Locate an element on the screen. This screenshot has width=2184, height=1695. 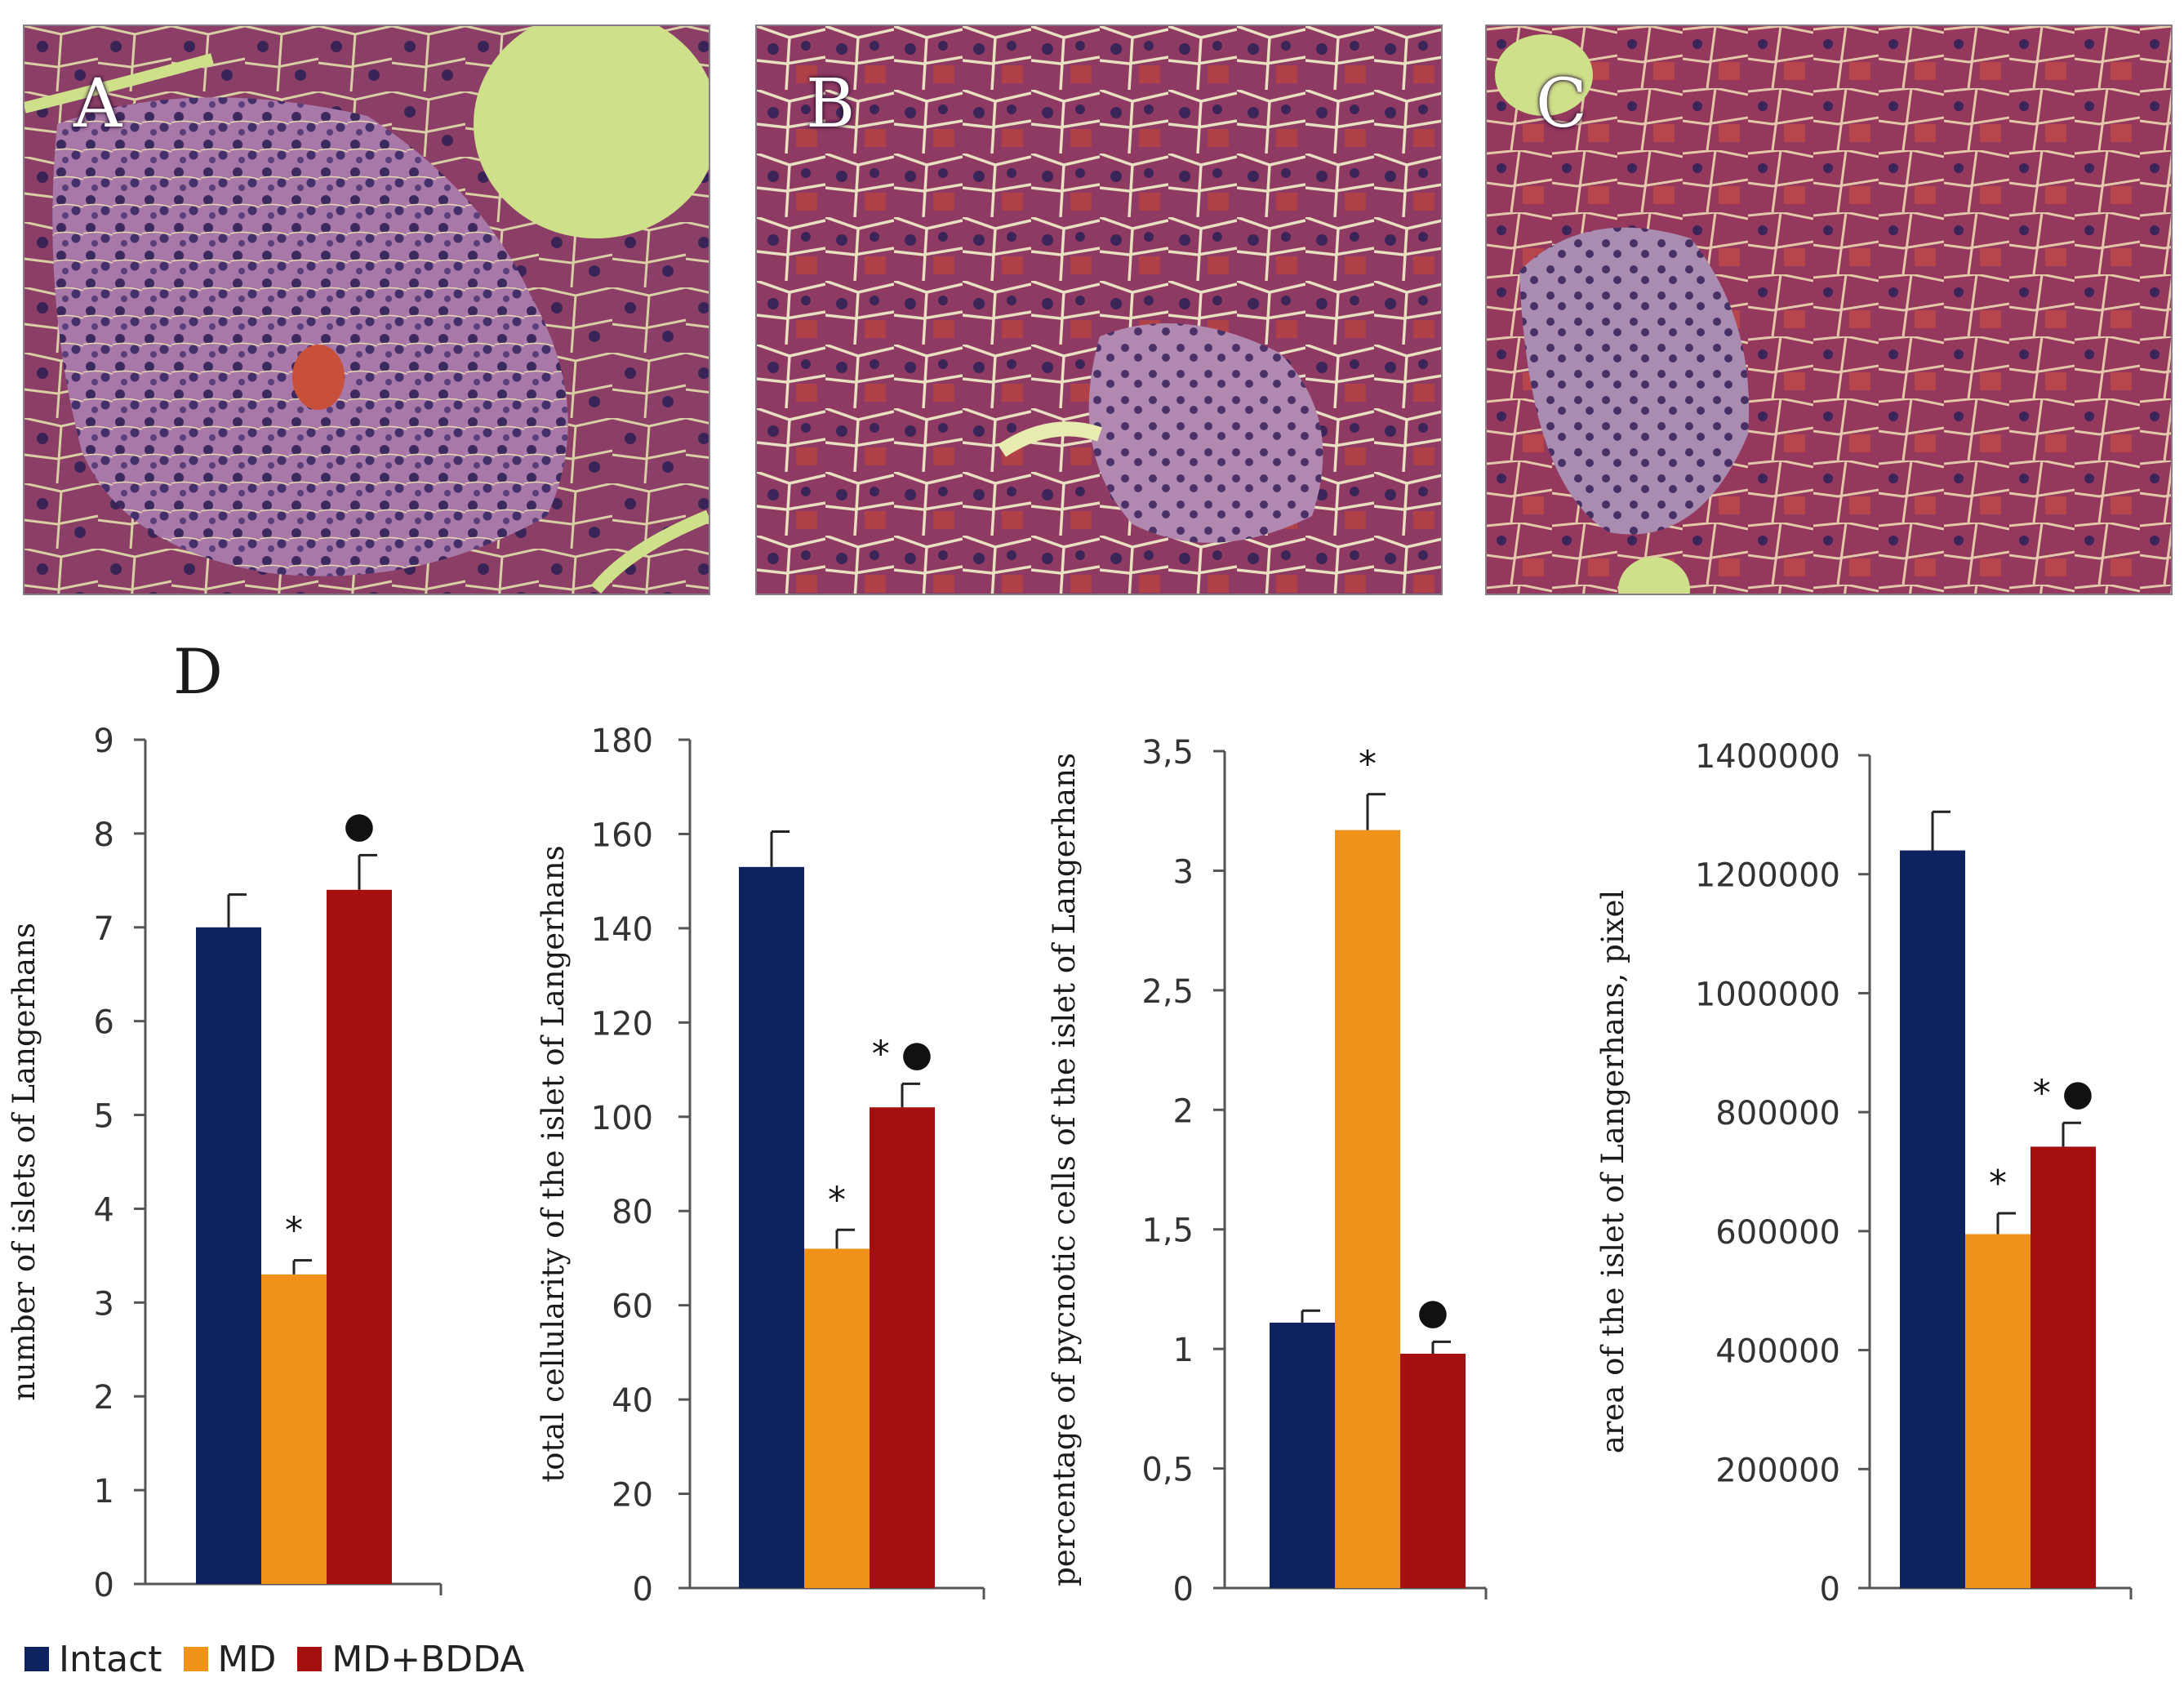
chart-4-tick-label-5: 1000000 is located at coordinates (1768, 995).